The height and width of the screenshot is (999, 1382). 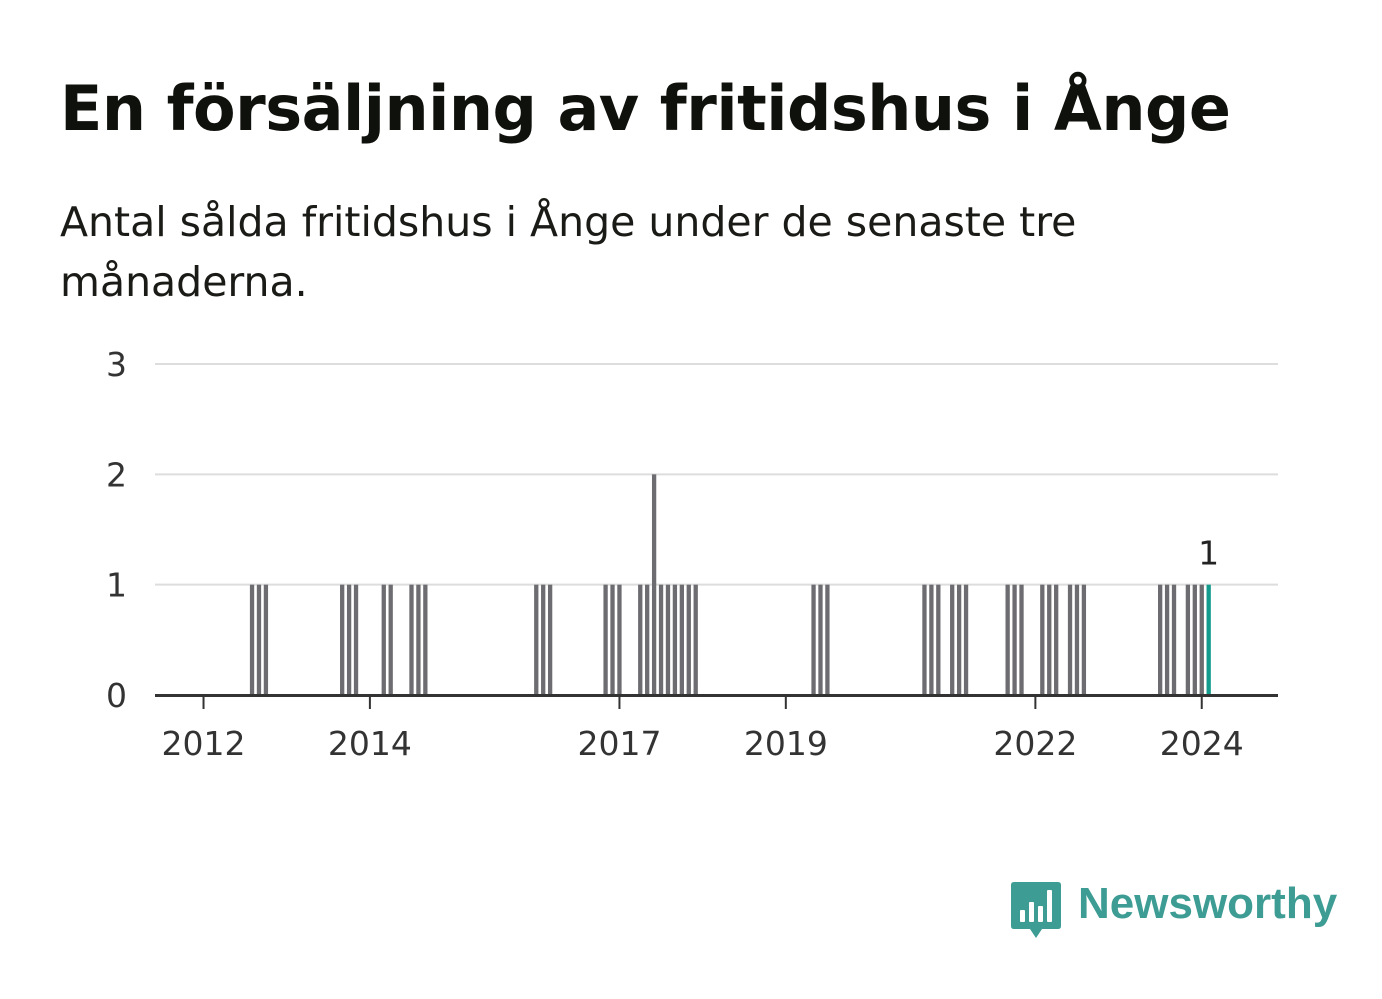 I want to click on x-tick-label: 2019, so click(x=786, y=743).